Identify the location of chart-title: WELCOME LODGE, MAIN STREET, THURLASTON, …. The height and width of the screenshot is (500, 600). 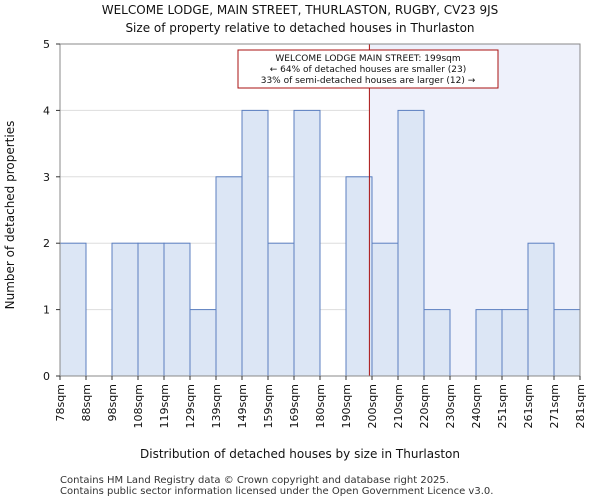
(300, 10).